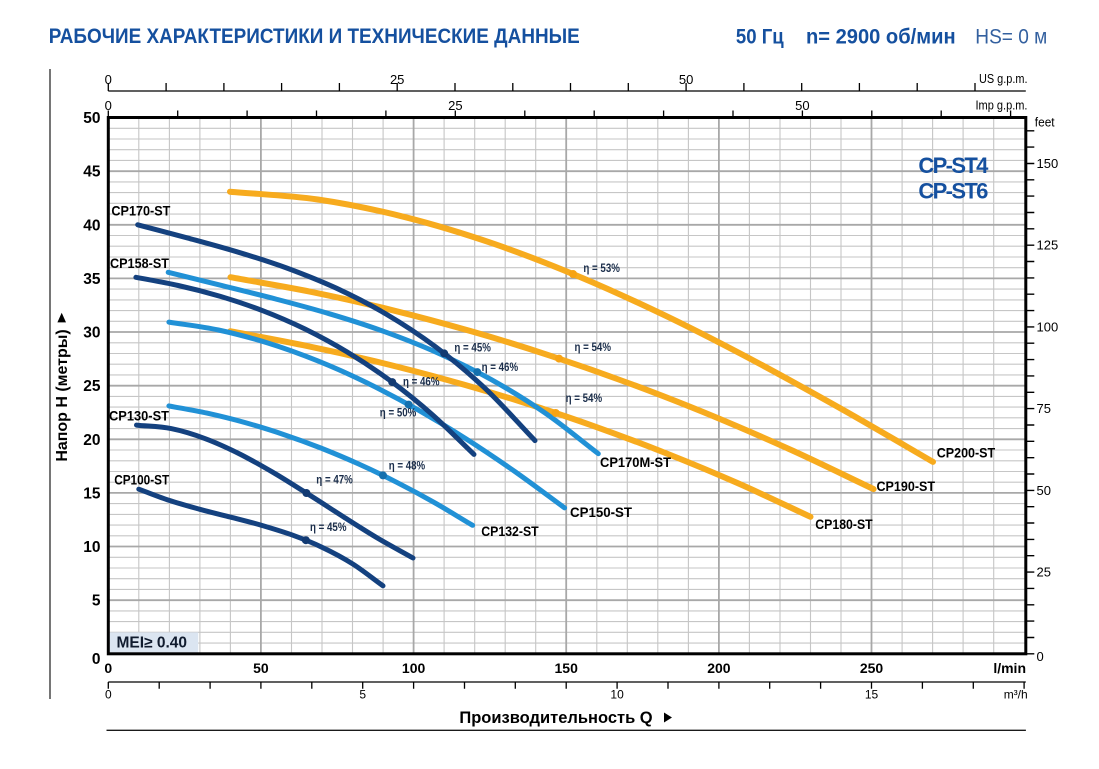  Describe the element at coordinates (141, 480) in the screenshot. I see `svg-text: CP100-ST` at that location.